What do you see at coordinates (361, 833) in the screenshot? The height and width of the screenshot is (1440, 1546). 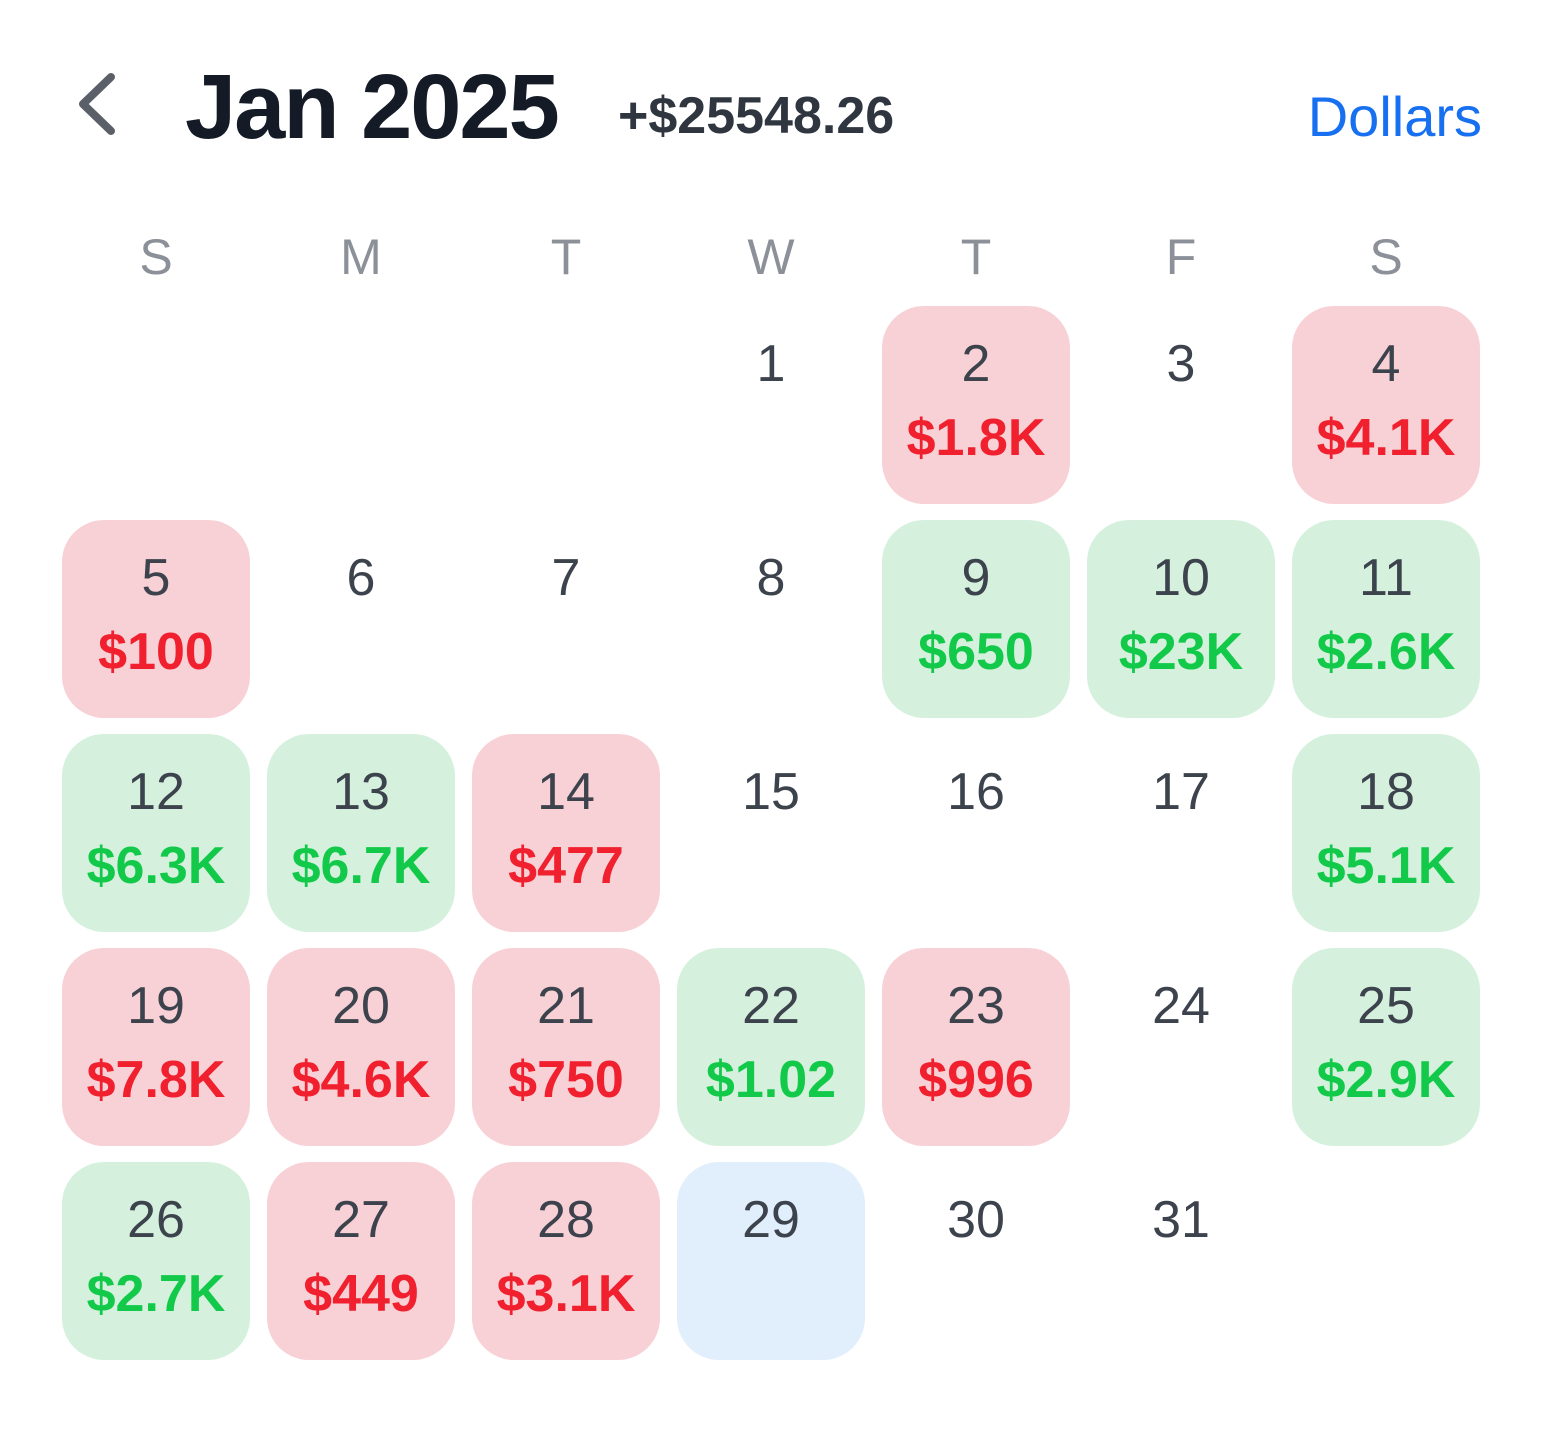 I see `day-cell: 13 $6.7K` at bounding box center [361, 833].